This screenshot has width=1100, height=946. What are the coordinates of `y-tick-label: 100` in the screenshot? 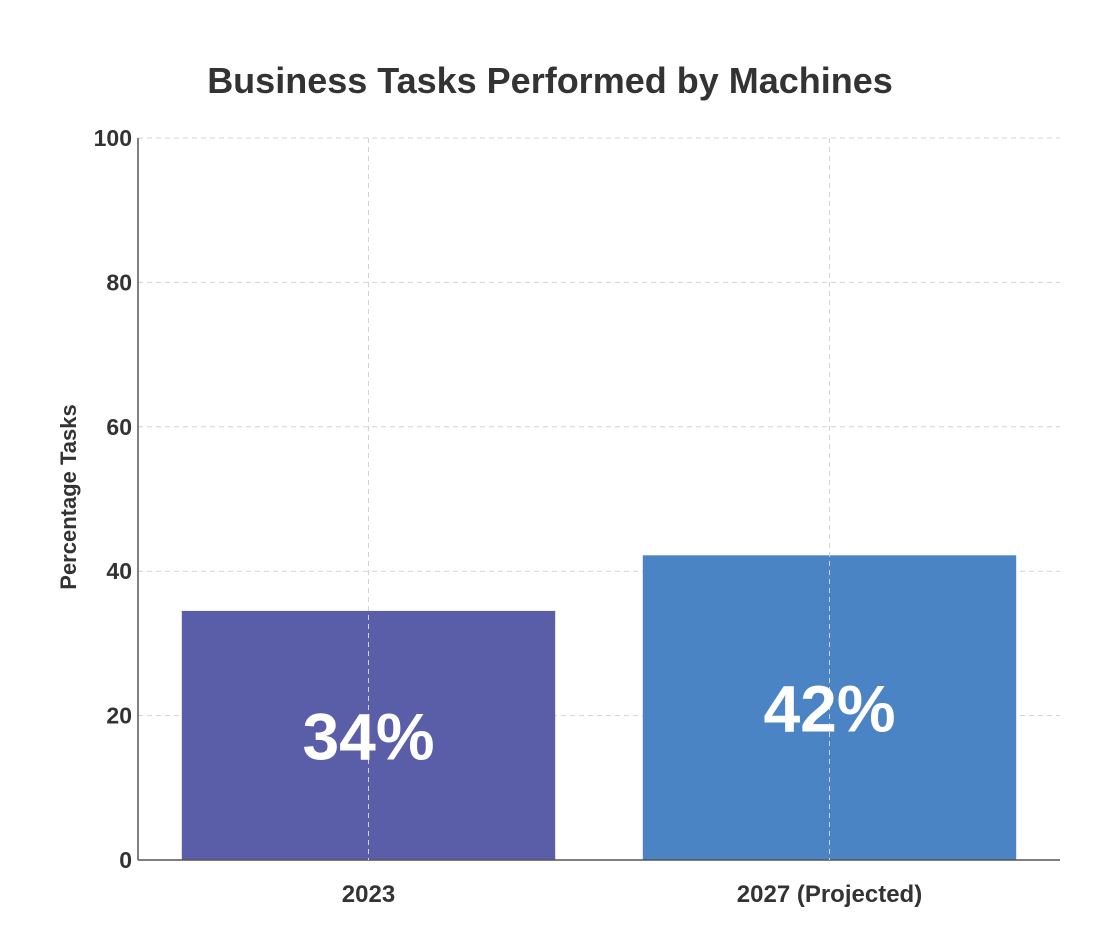 It's located at (113, 138).